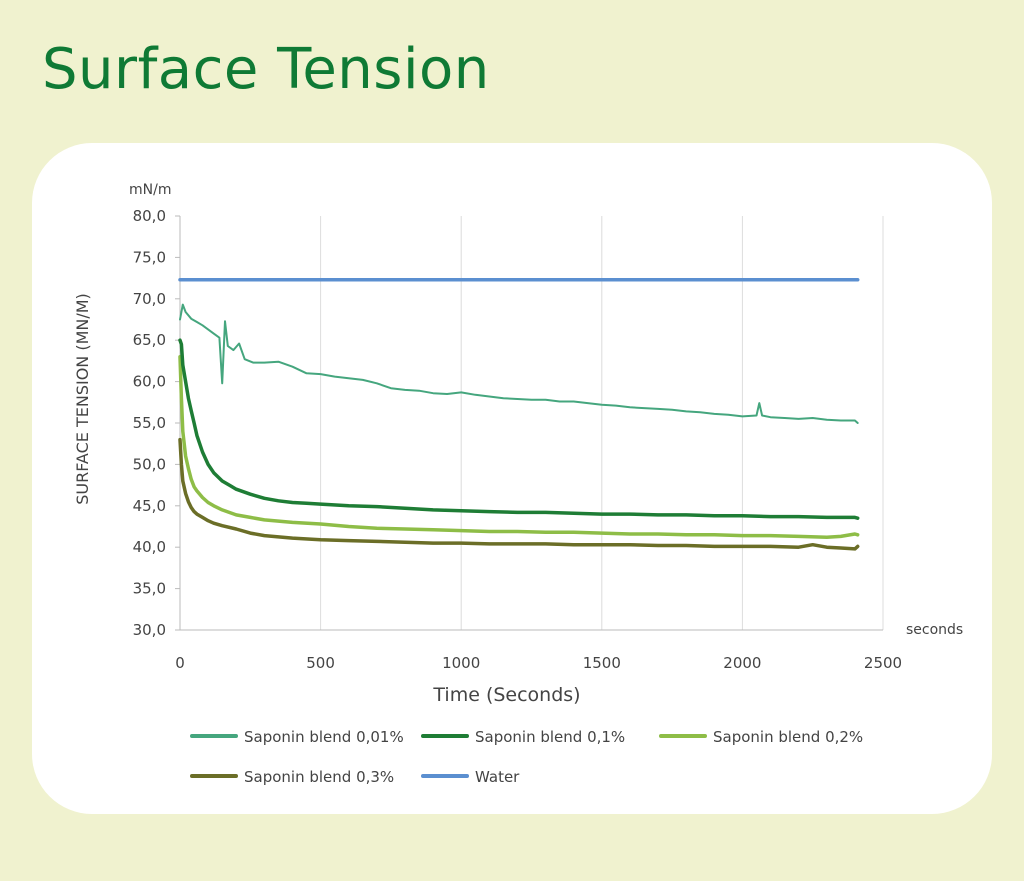 The width and height of the screenshot is (1024, 881). Describe the element at coordinates (461, 663) in the screenshot. I see `x-tick-label: 1000` at that location.